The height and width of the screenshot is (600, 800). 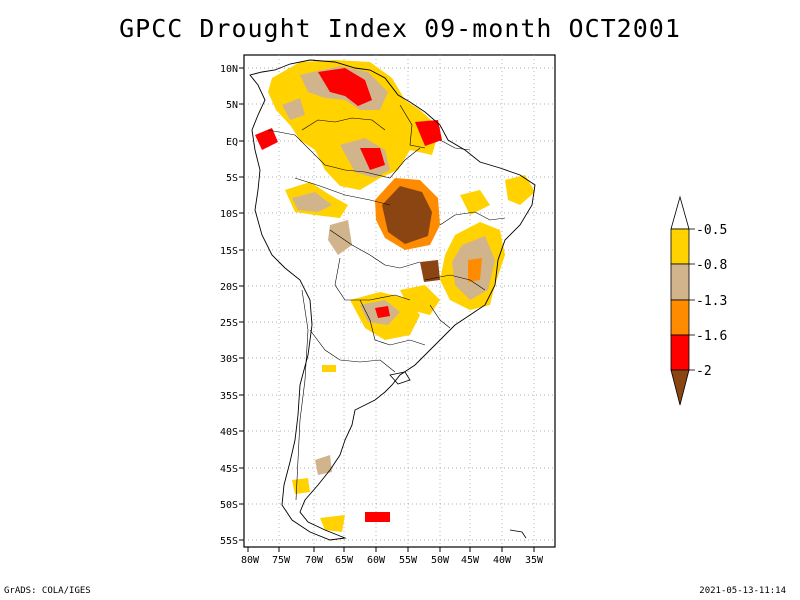 I want to click on footer-timestamp: 2021-05-13-11:14, so click(x=742, y=591).